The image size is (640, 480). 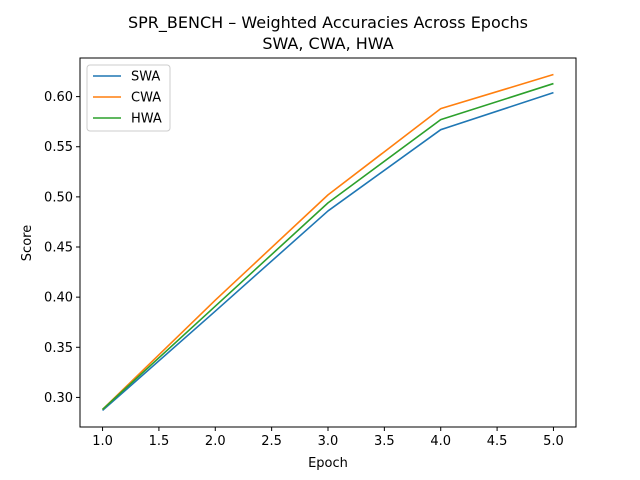 What do you see at coordinates (440, 441) in the screenshot?
I see `x-tick-label: 4.0` at bounding box center [440, 441].